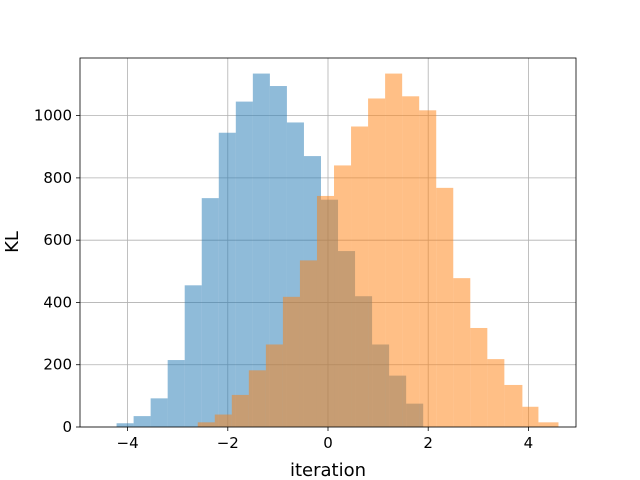 Image resolution: width=640 pixels, height=480 pixels. I want to click on x-tick-label: −4, so click(128, 443).